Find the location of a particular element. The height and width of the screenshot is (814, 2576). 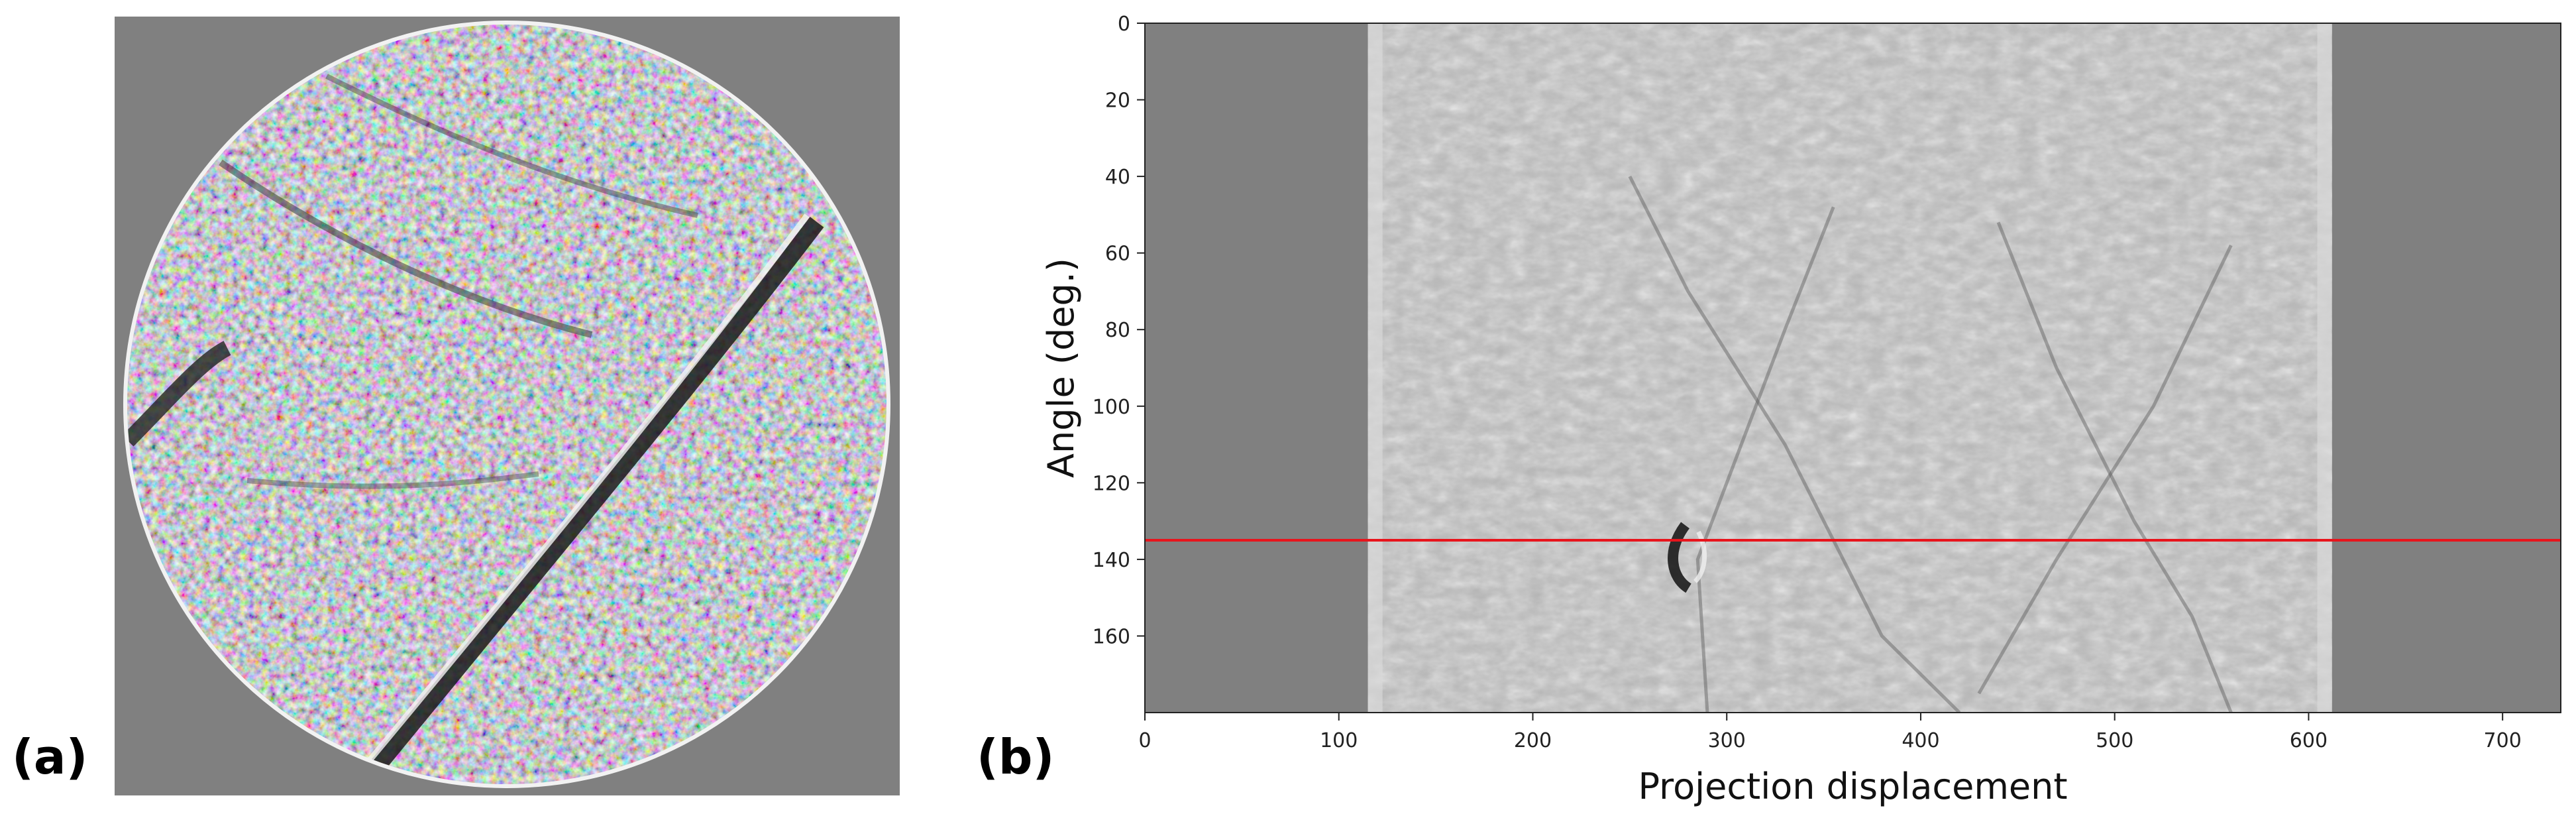

panel-label-a: (a) is located at coordinates (50, 757).